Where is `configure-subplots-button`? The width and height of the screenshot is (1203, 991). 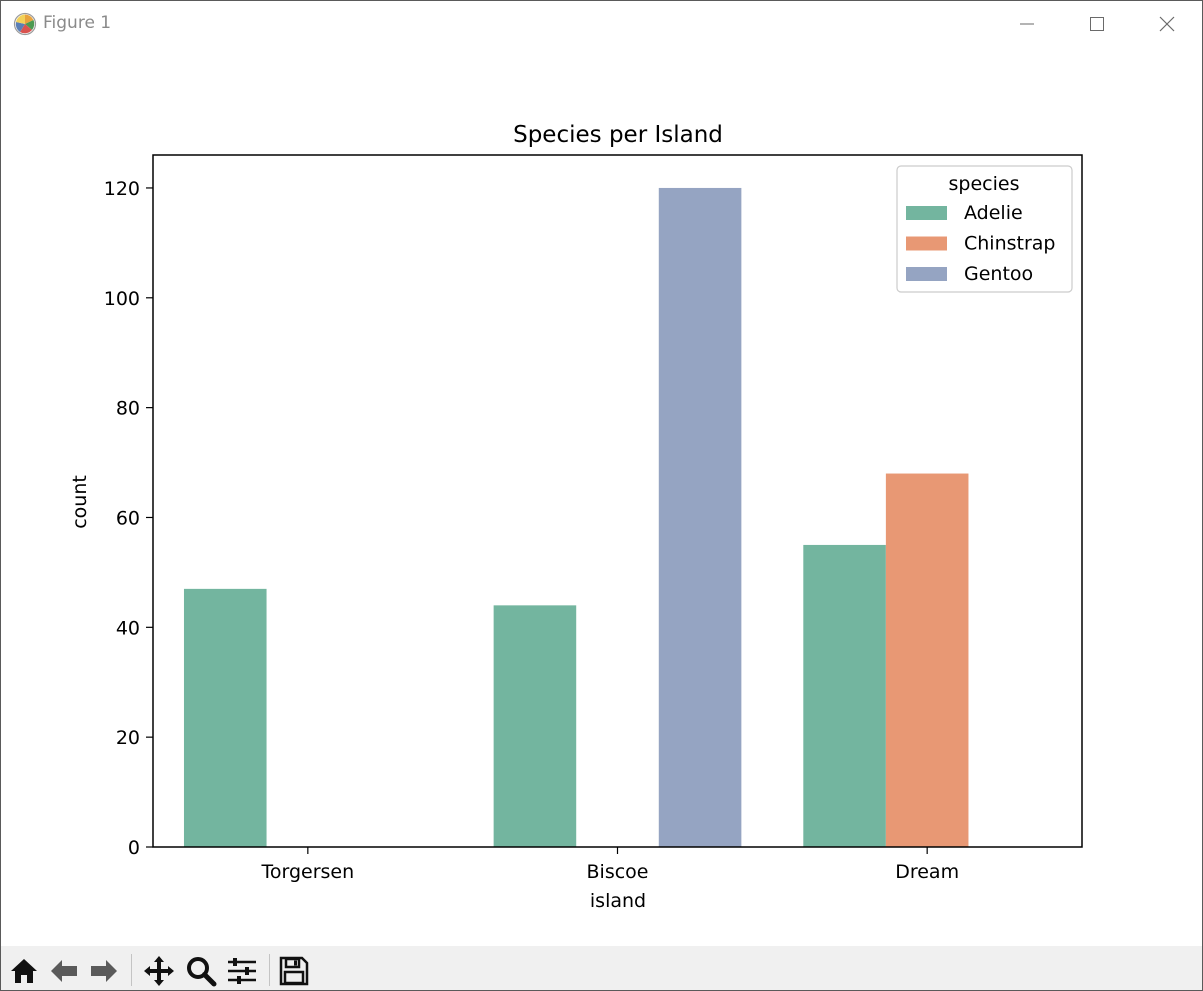 configure-subplots-button is located at coordinates (242, 971).